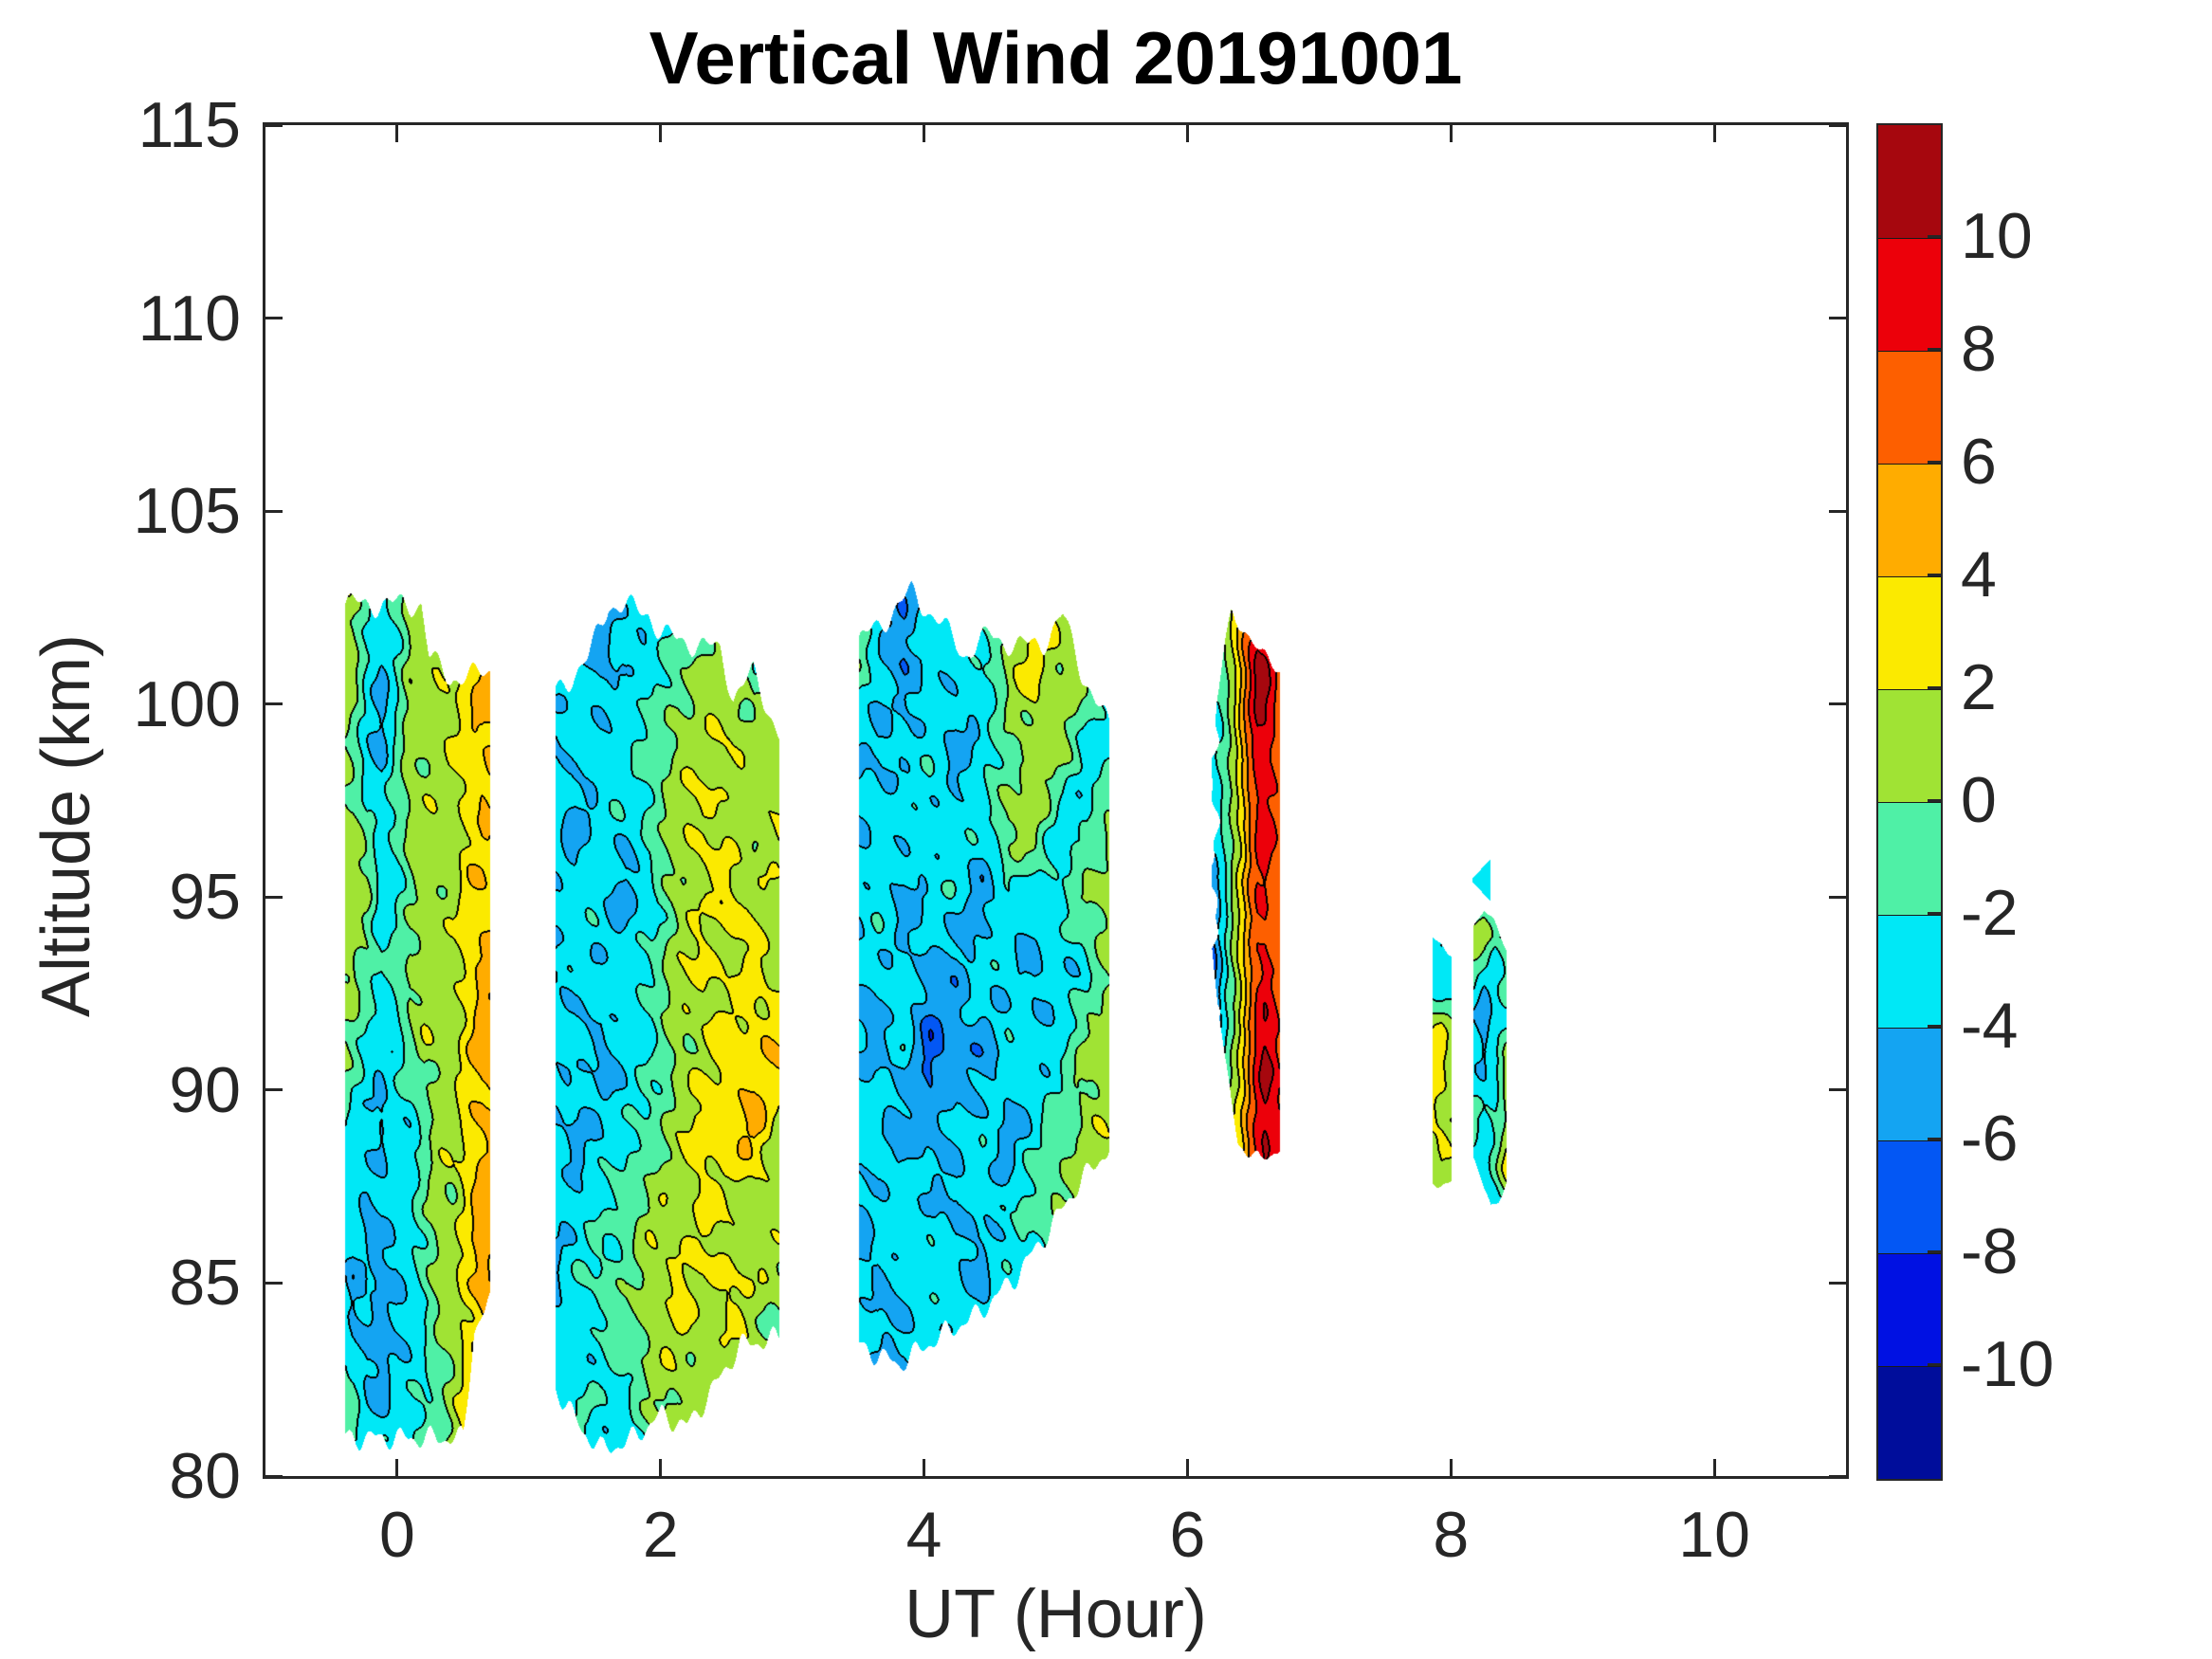 The height and width of the screenshot is (1659, 2212). I want to click on y-tick-label: 80, so click(205, 1476).